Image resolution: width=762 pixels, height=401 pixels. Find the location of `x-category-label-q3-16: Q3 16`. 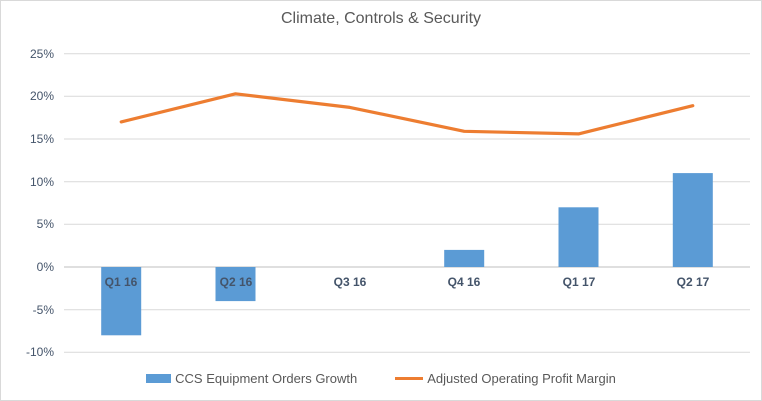

x-category-label-q3-16: Q3 16 is located at coordinates (350, 282).